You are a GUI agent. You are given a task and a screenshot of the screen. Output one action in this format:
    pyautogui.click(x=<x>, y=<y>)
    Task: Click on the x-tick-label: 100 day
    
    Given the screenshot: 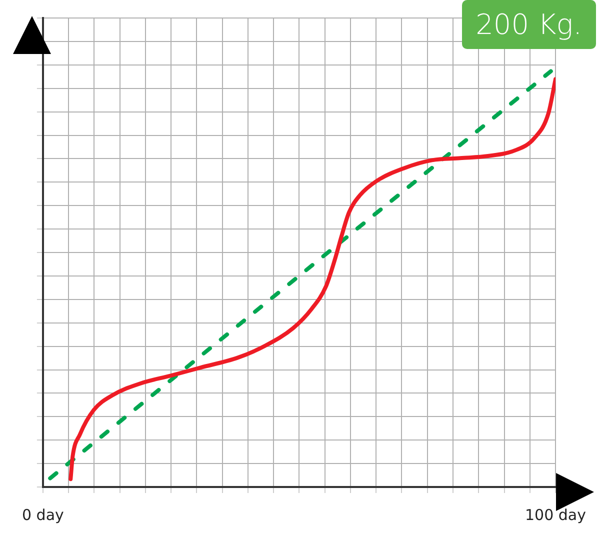 What is the action you would take?
    pyautogui.click(x=555, y=515)
    